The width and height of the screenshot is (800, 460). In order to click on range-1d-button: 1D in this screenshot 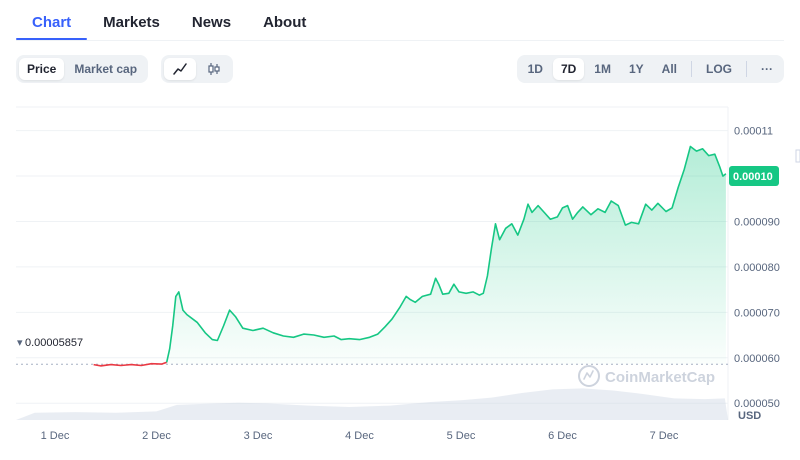, I will do `click(535, 69)`.